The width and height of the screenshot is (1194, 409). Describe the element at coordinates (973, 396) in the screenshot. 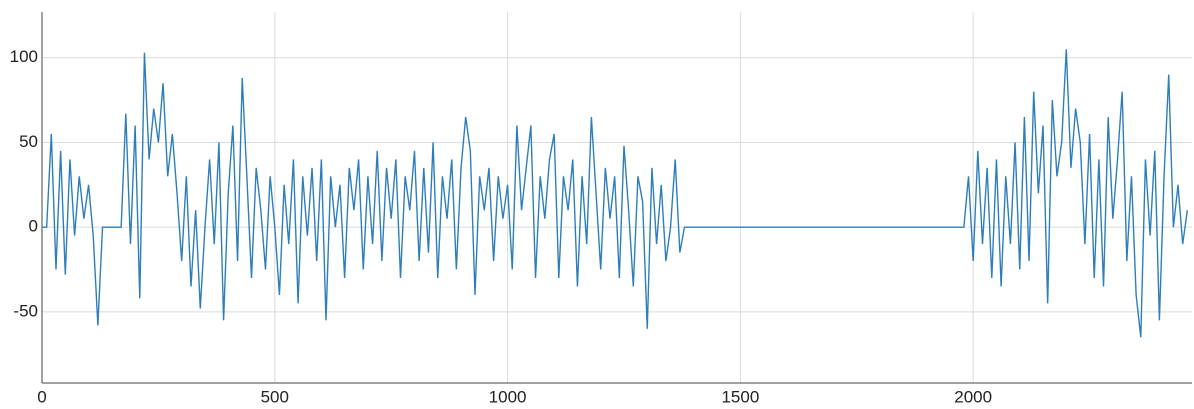

I see `x-tick-label: 2000` at that location.